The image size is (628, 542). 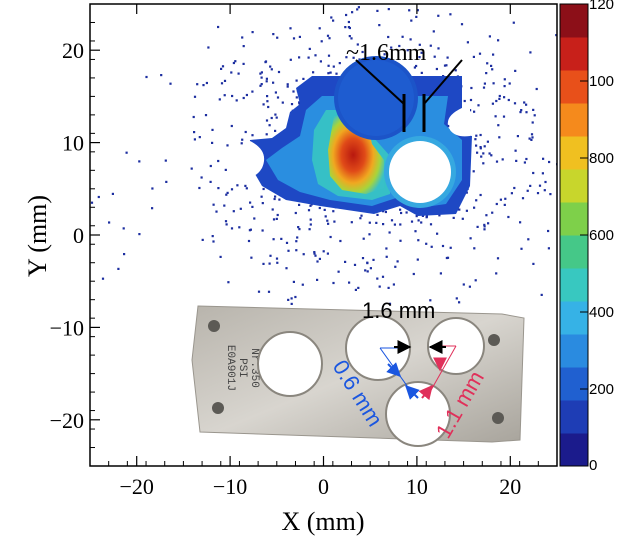 I want to click on x-tick-label: 20, so click(x=510, y=486).